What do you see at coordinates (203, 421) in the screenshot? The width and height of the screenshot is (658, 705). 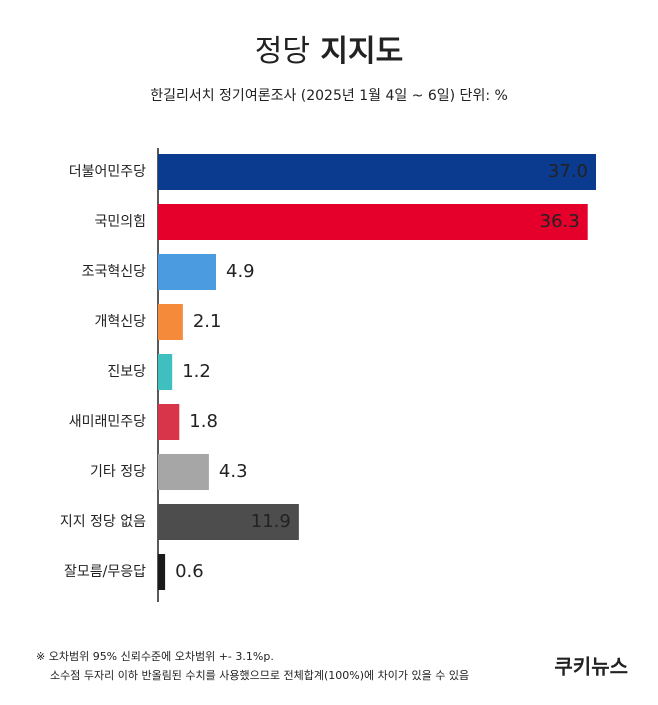 I see `value-label: 1.8` at bounding box center [203, 421].